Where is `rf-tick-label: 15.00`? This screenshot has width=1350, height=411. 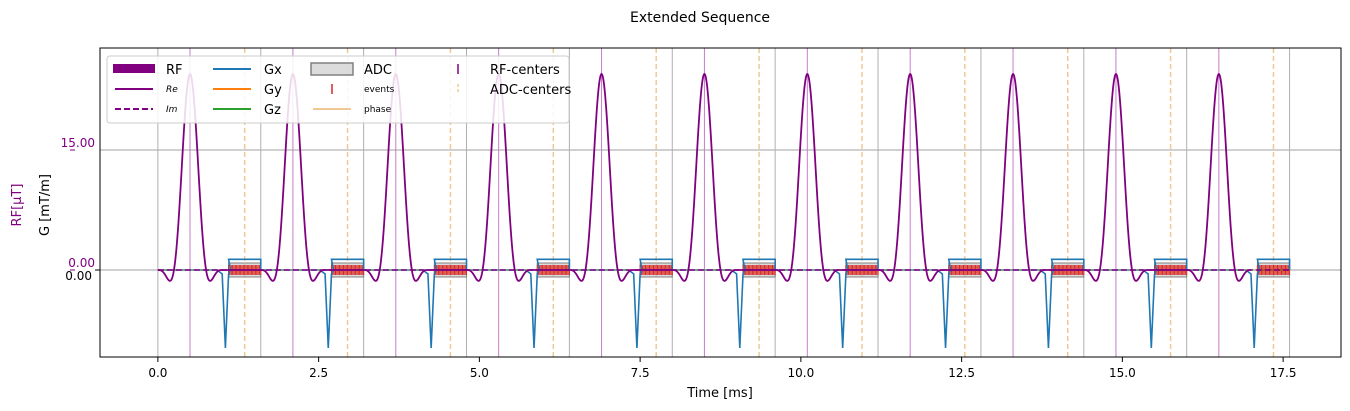
rf-tick-label: 15.00 is located at coordinates (78, 143).